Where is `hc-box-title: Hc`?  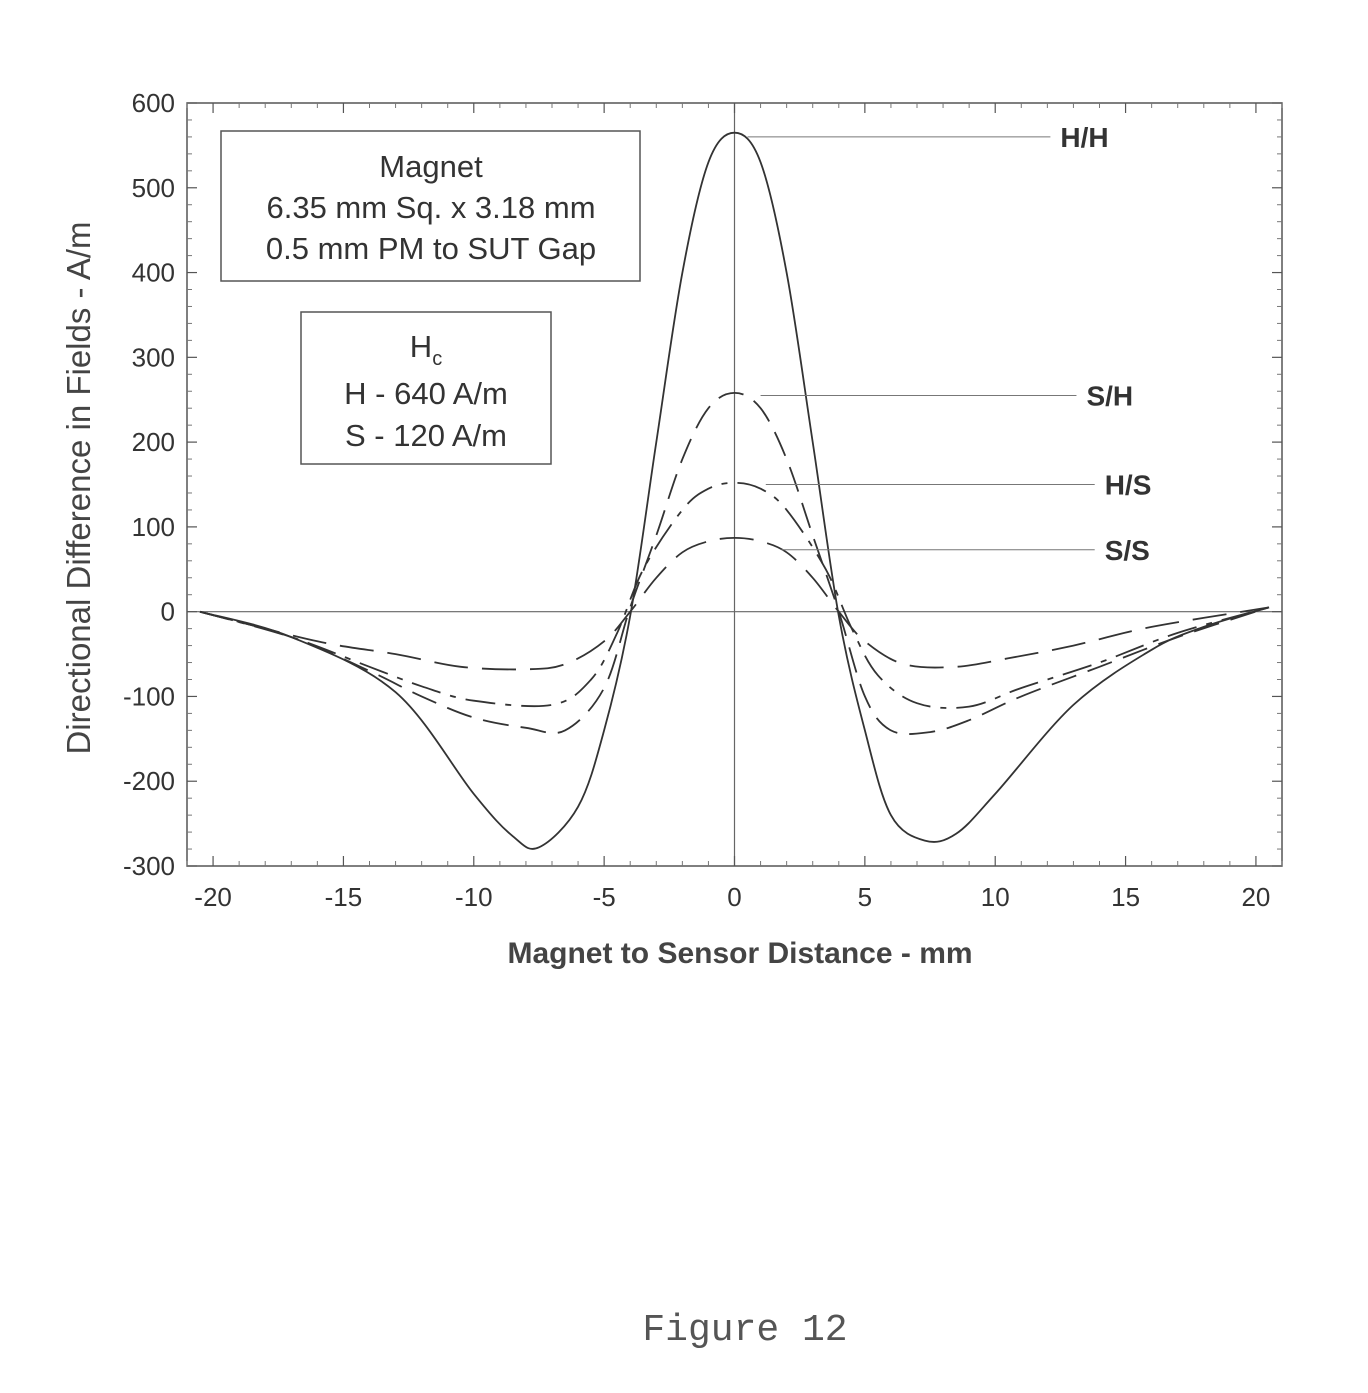 hc-box-title: Hc is located at coordinates (426, 349).